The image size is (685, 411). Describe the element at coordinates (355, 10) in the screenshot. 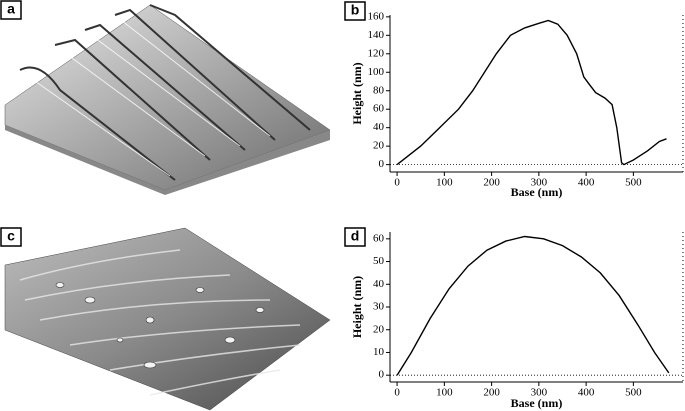

I see `panel-label: b` at that location.